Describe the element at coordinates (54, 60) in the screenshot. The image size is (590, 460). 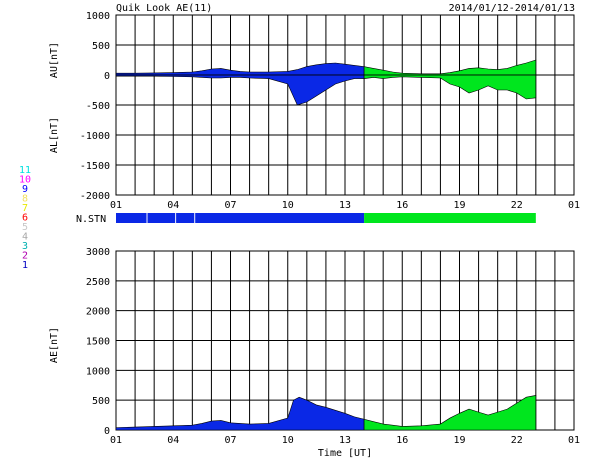
I see `au-axis-label: AU[nT]` at that location.